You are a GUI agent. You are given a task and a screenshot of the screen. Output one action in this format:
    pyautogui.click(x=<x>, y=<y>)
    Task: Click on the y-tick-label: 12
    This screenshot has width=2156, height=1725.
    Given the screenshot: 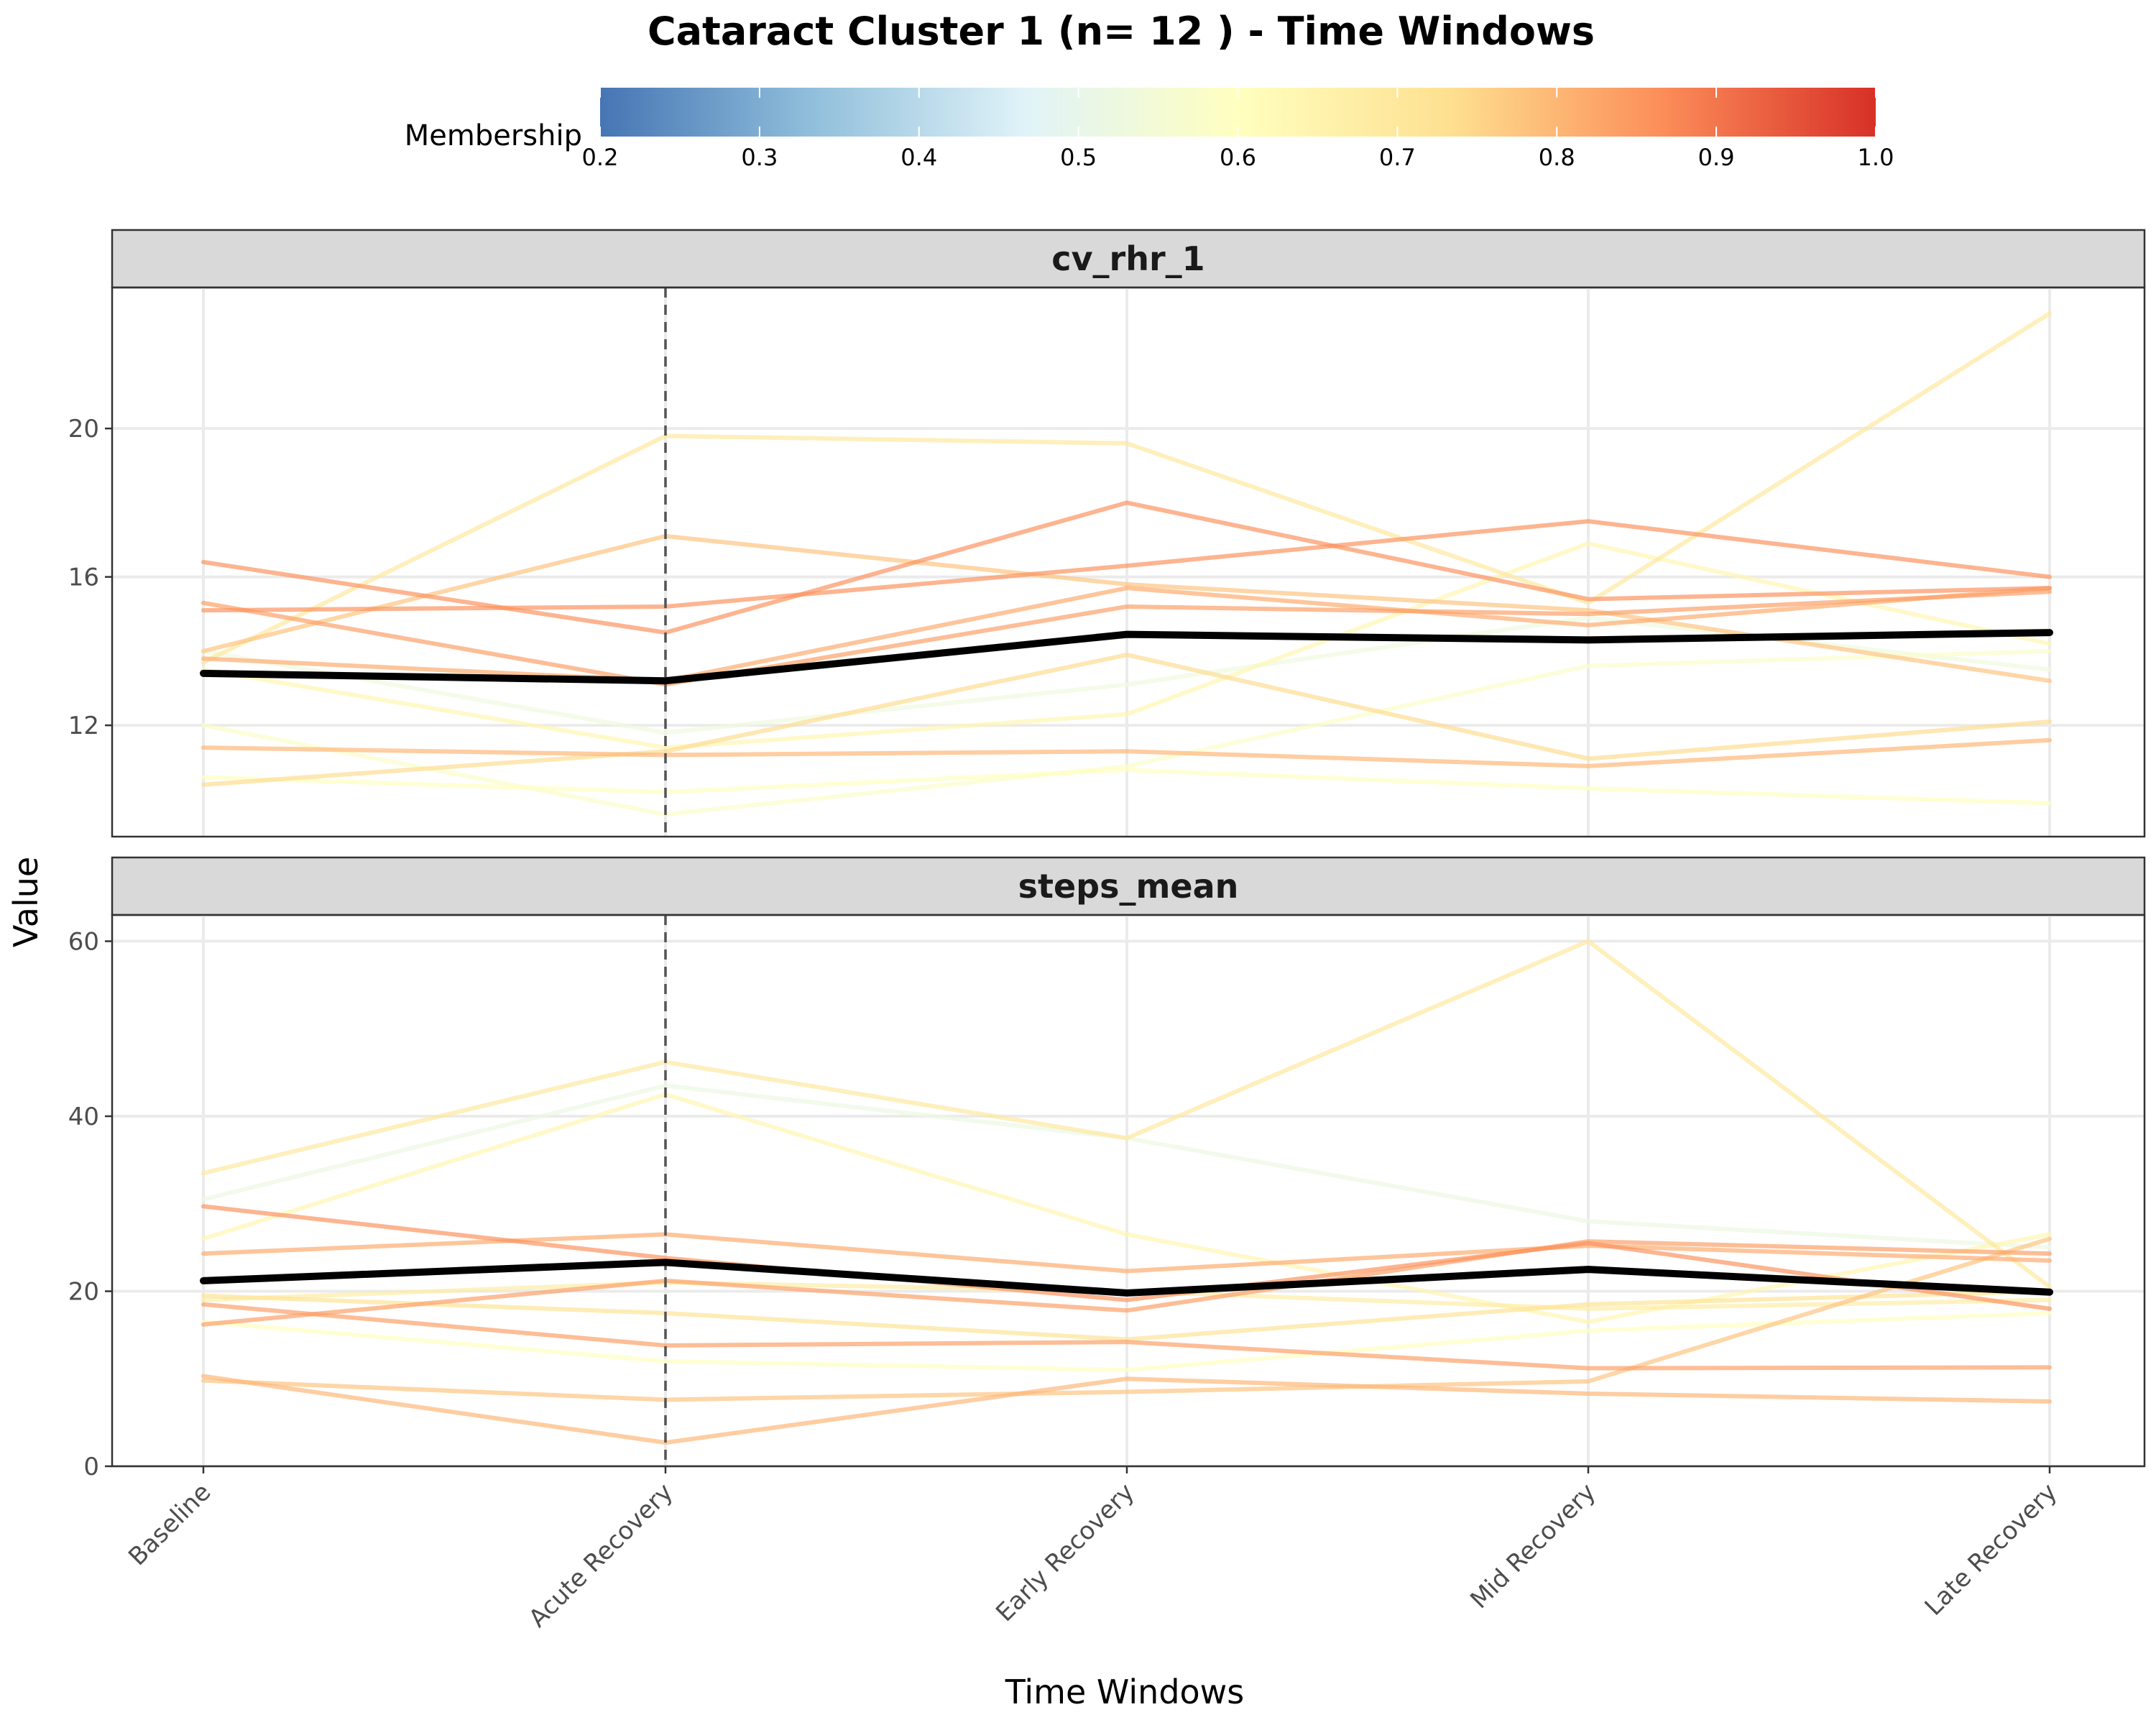 What is the action you would take?
    pyautogui.click(x=83, y=726)
    